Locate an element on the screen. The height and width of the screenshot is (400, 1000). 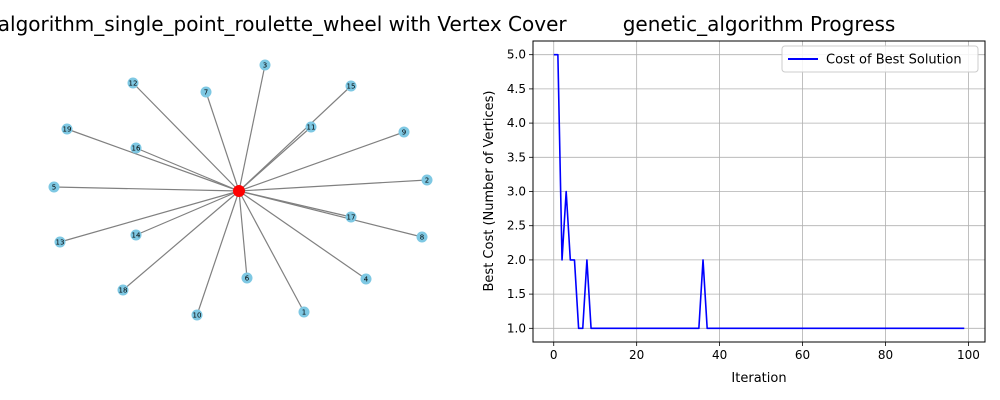
graph-node-label: 17 is located at coordinates (351, 218).